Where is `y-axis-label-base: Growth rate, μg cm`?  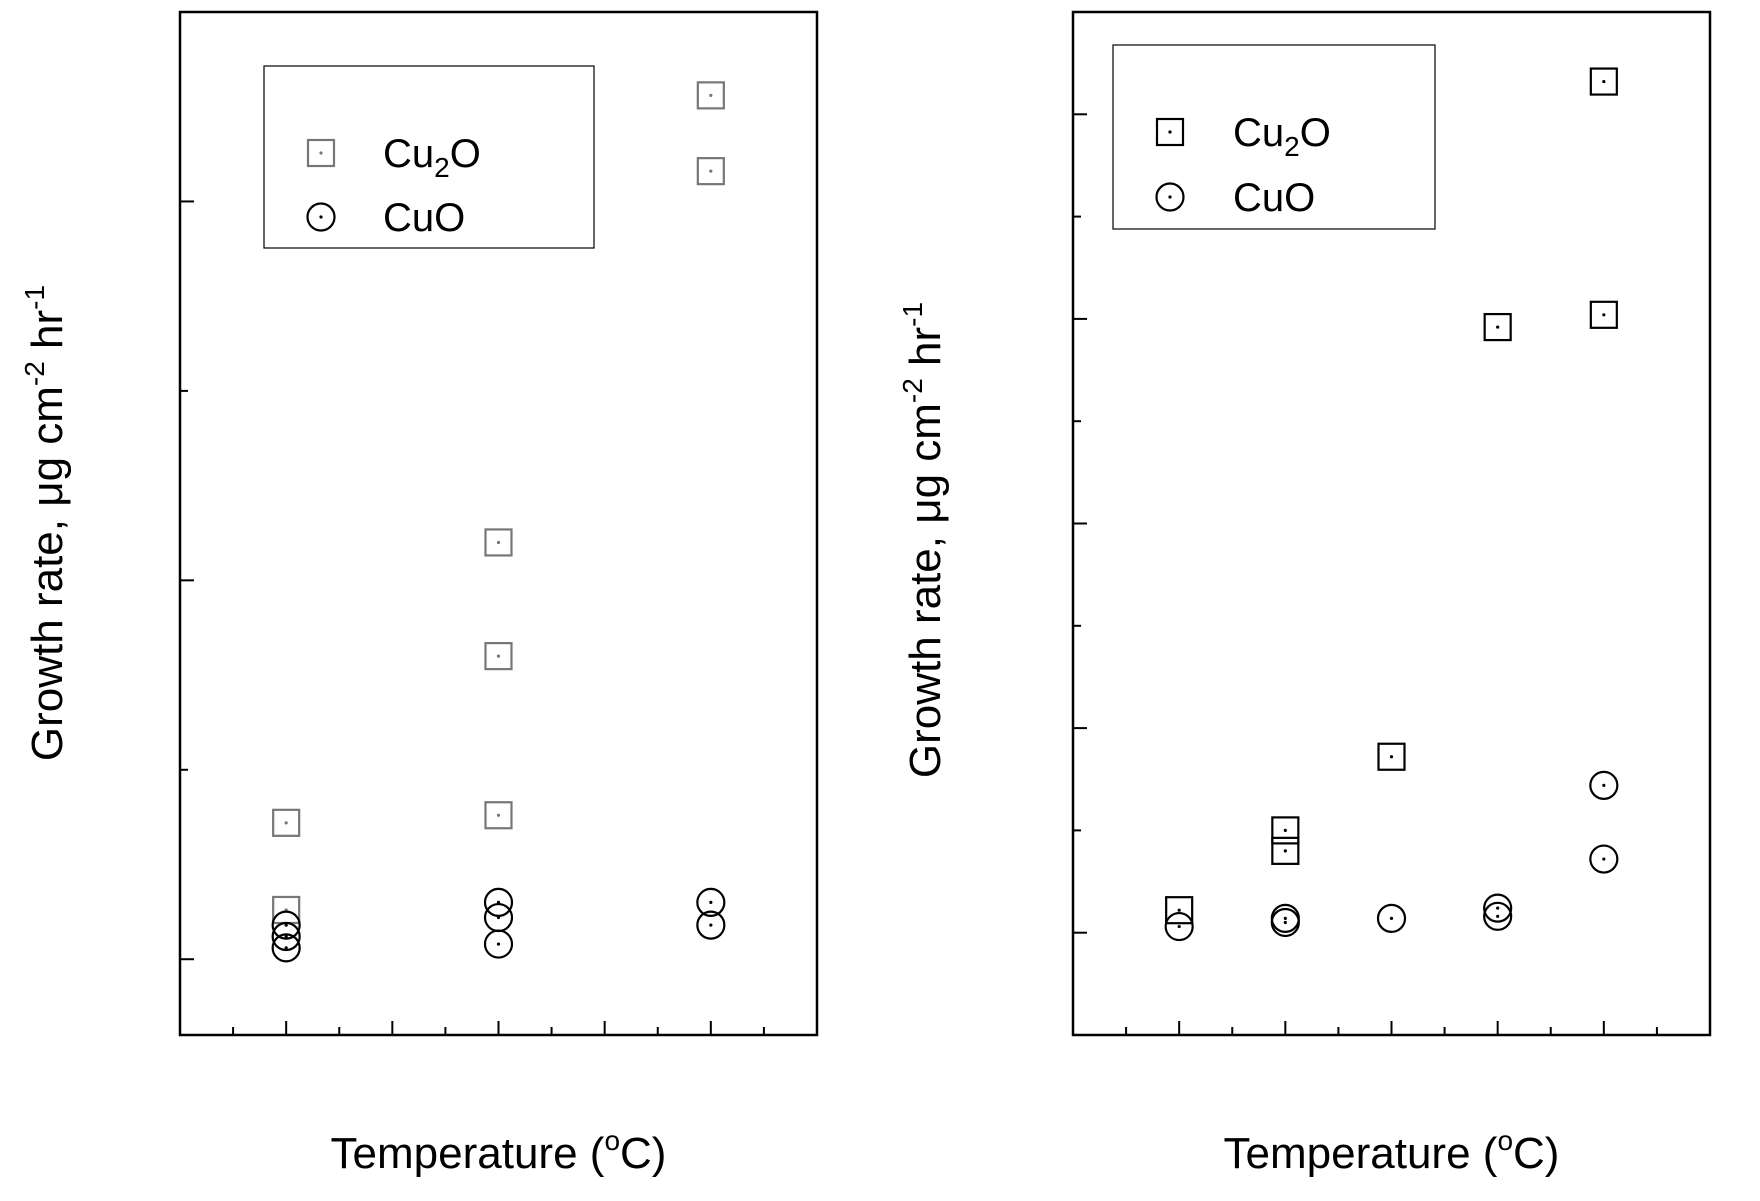 y-axis-label-base: Growth rate, μg cm is located at coordinates (925, 590).